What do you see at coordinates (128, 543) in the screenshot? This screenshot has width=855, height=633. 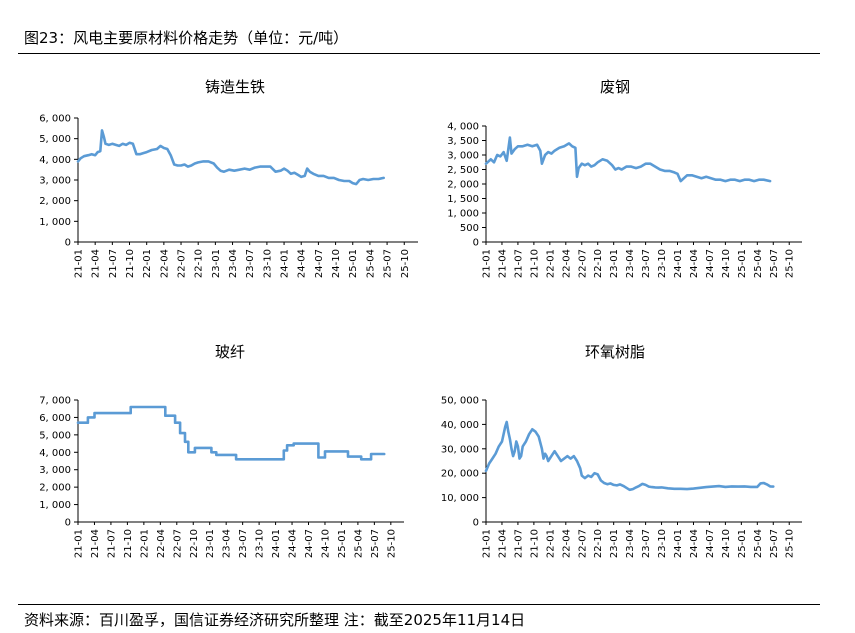 I see `x-tick-label: 21-10` at bounding box center [128, 543].